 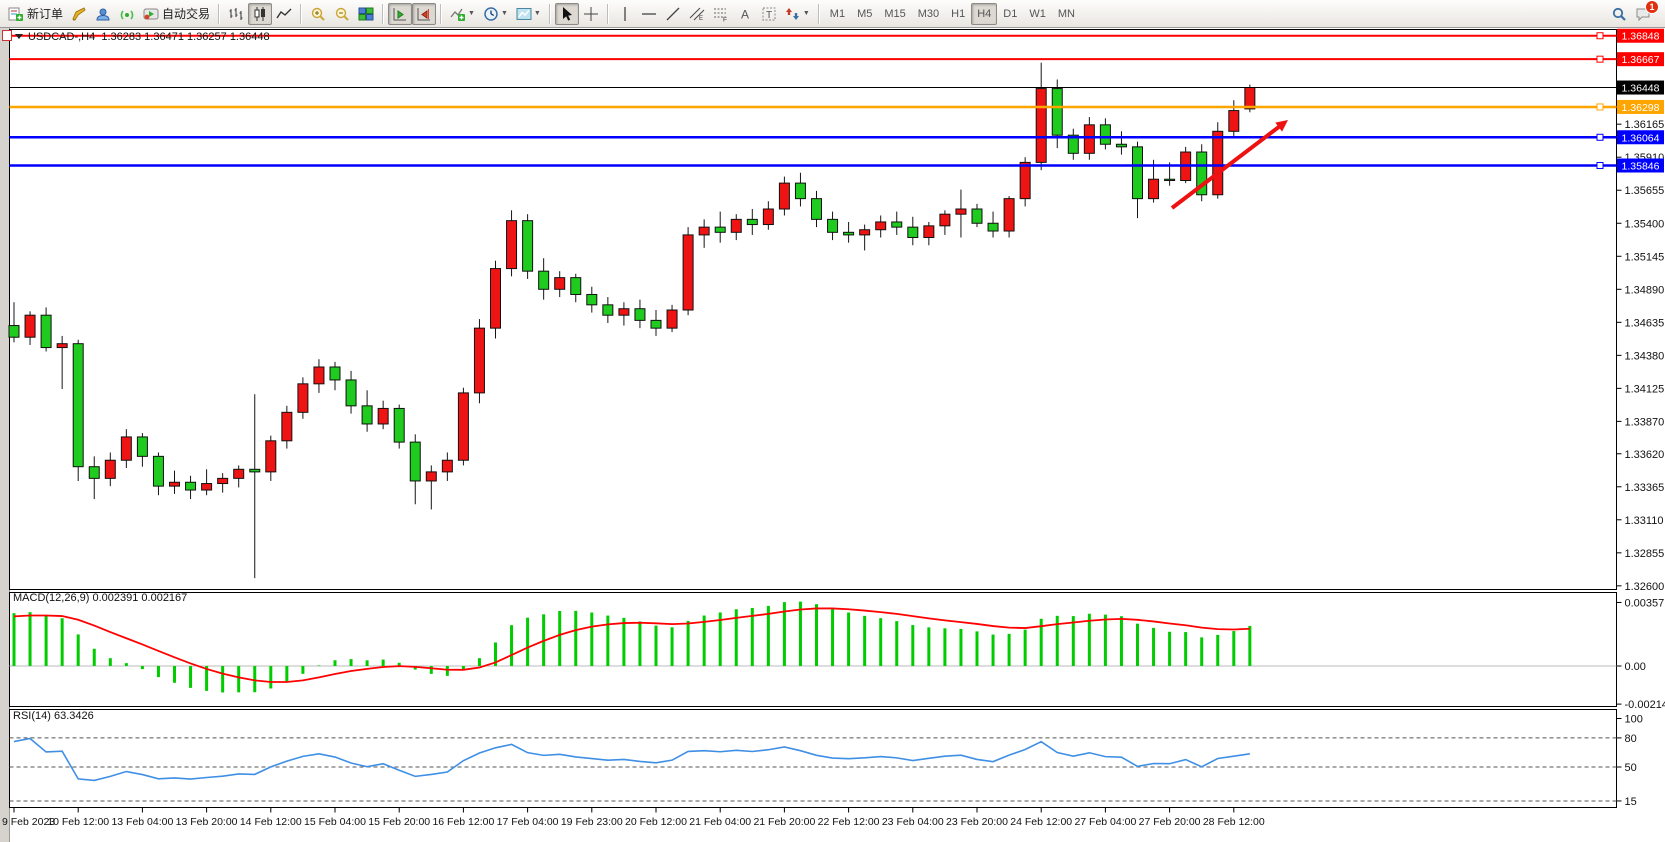 I want to click on fibonacci-icon: F, so click(x=720, y=15).